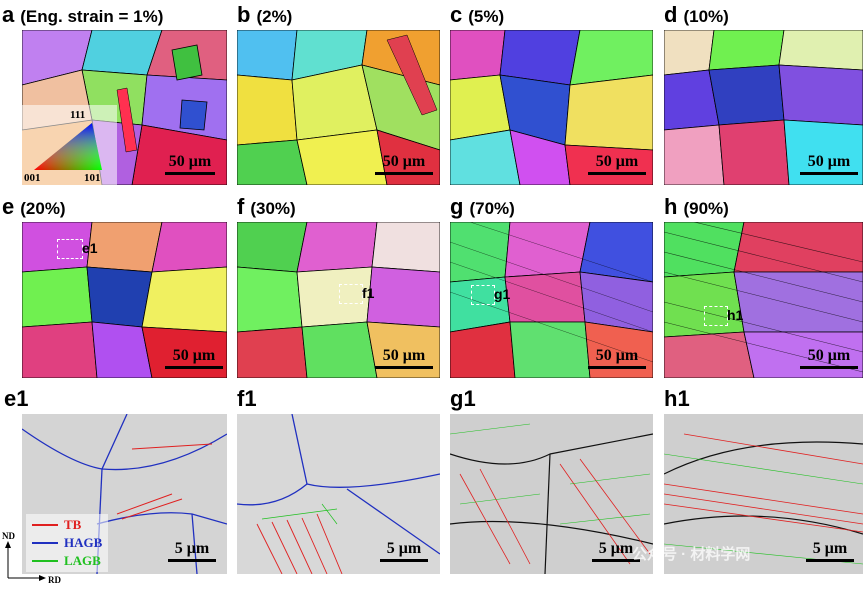  What do you see at coordinates (266, 206) in the screenshot?
I see `panel-label-f: f (30%)` at bounding box center [266, 206].